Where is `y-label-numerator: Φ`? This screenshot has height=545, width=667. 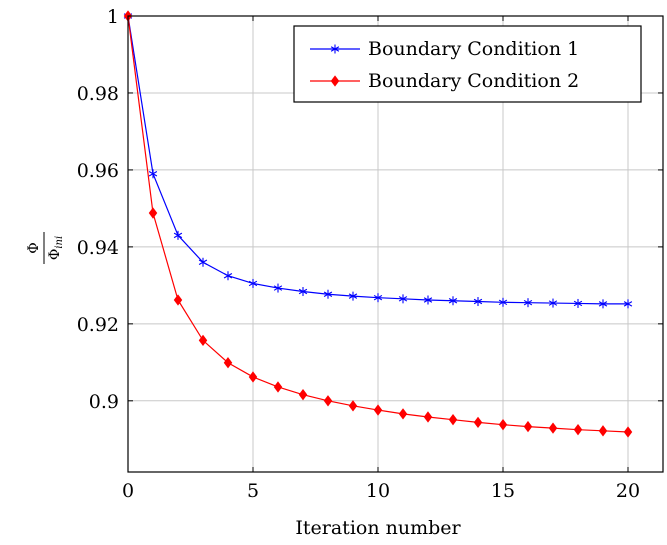
y-label-numerator: Φ is located at coordinates (34, 247).